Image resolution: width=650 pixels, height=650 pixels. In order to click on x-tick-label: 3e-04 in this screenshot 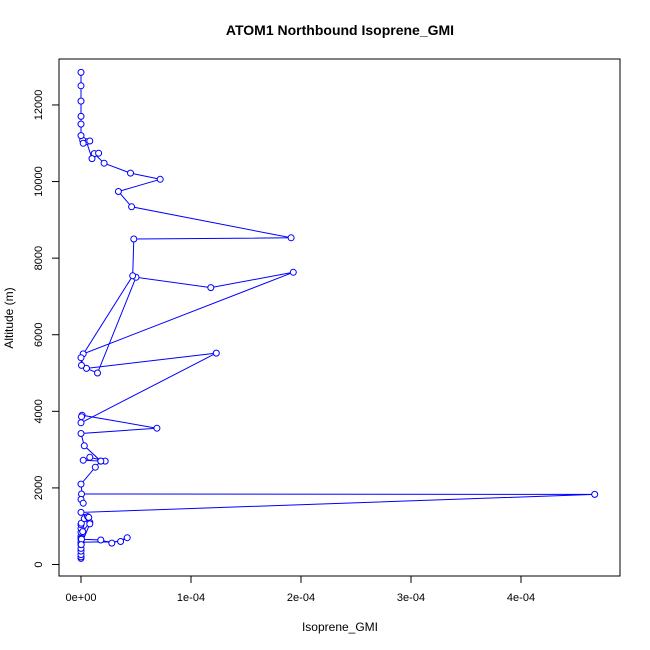, I will do `click(411, 598)`.